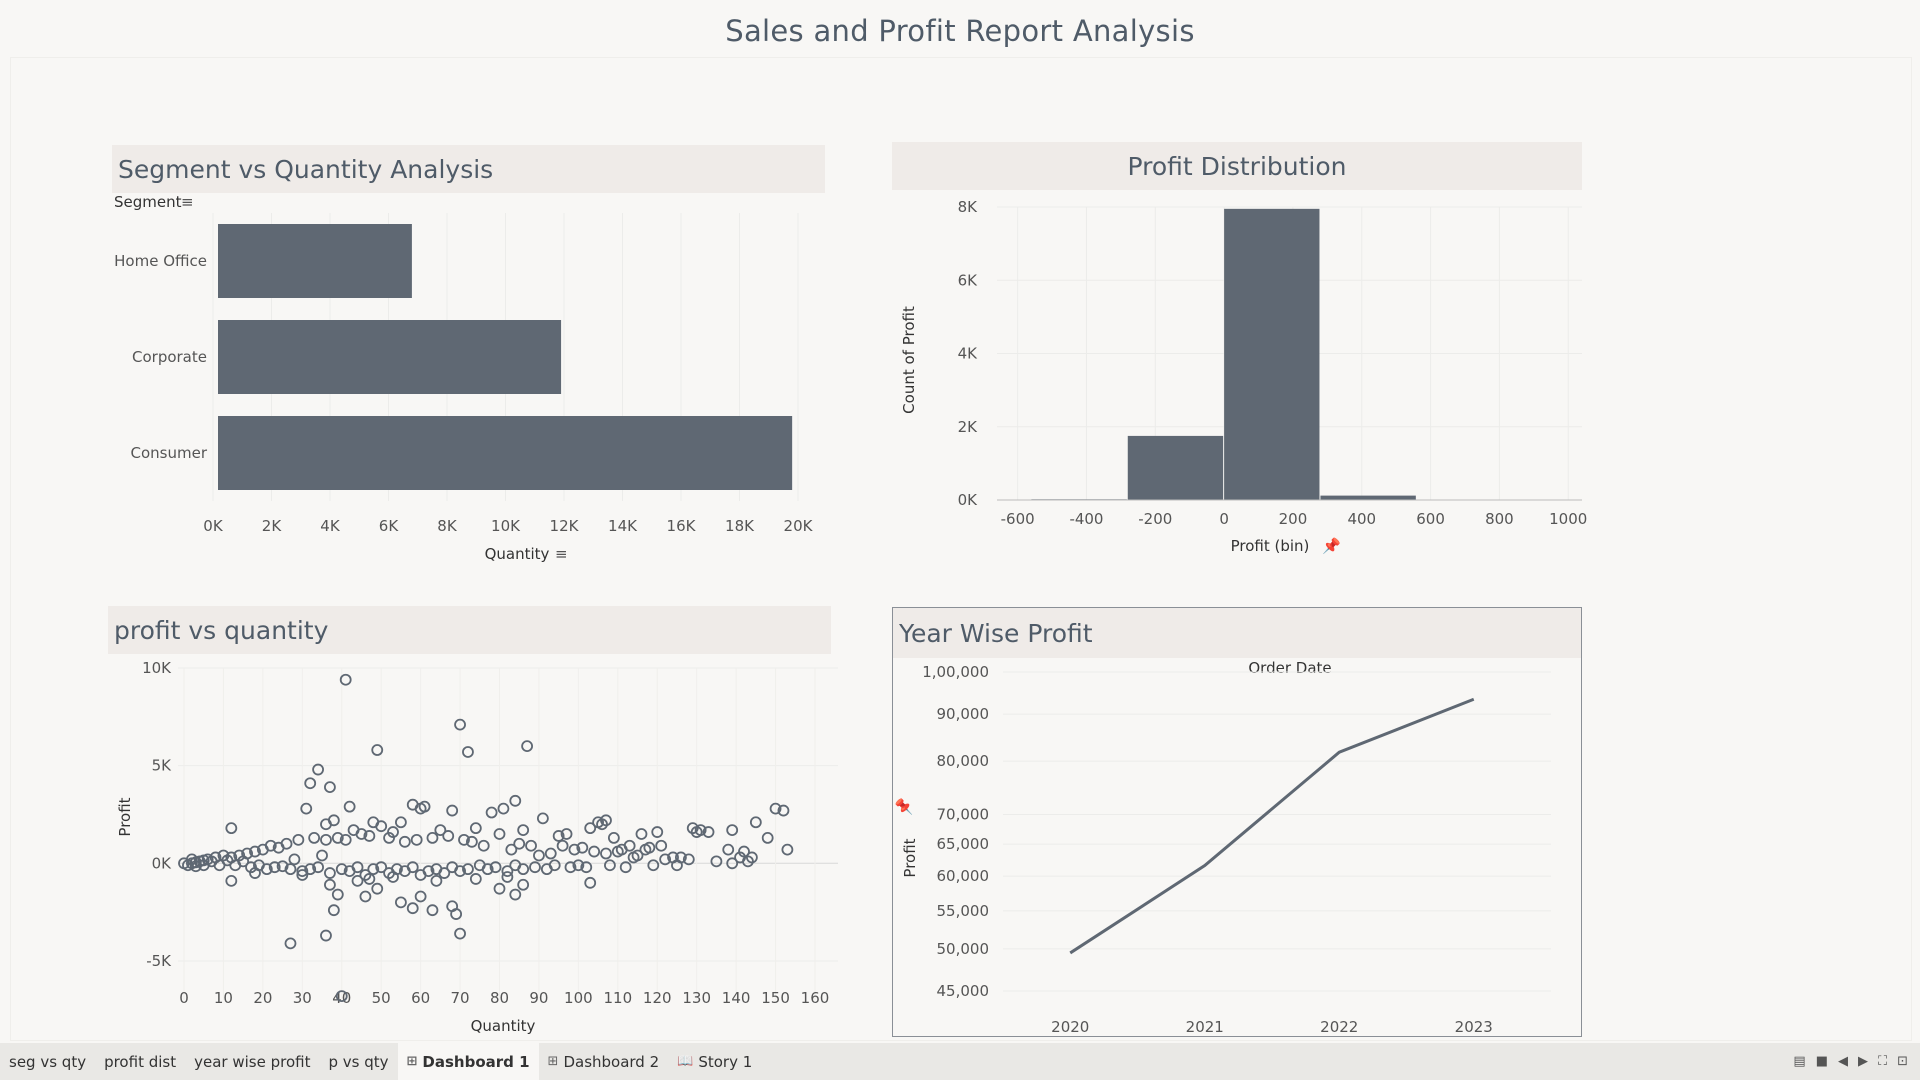  What do you see at coordinates (460, 998) in the screenshot?
I see `x-tick-label: 70` at bounding box center [460, 998].